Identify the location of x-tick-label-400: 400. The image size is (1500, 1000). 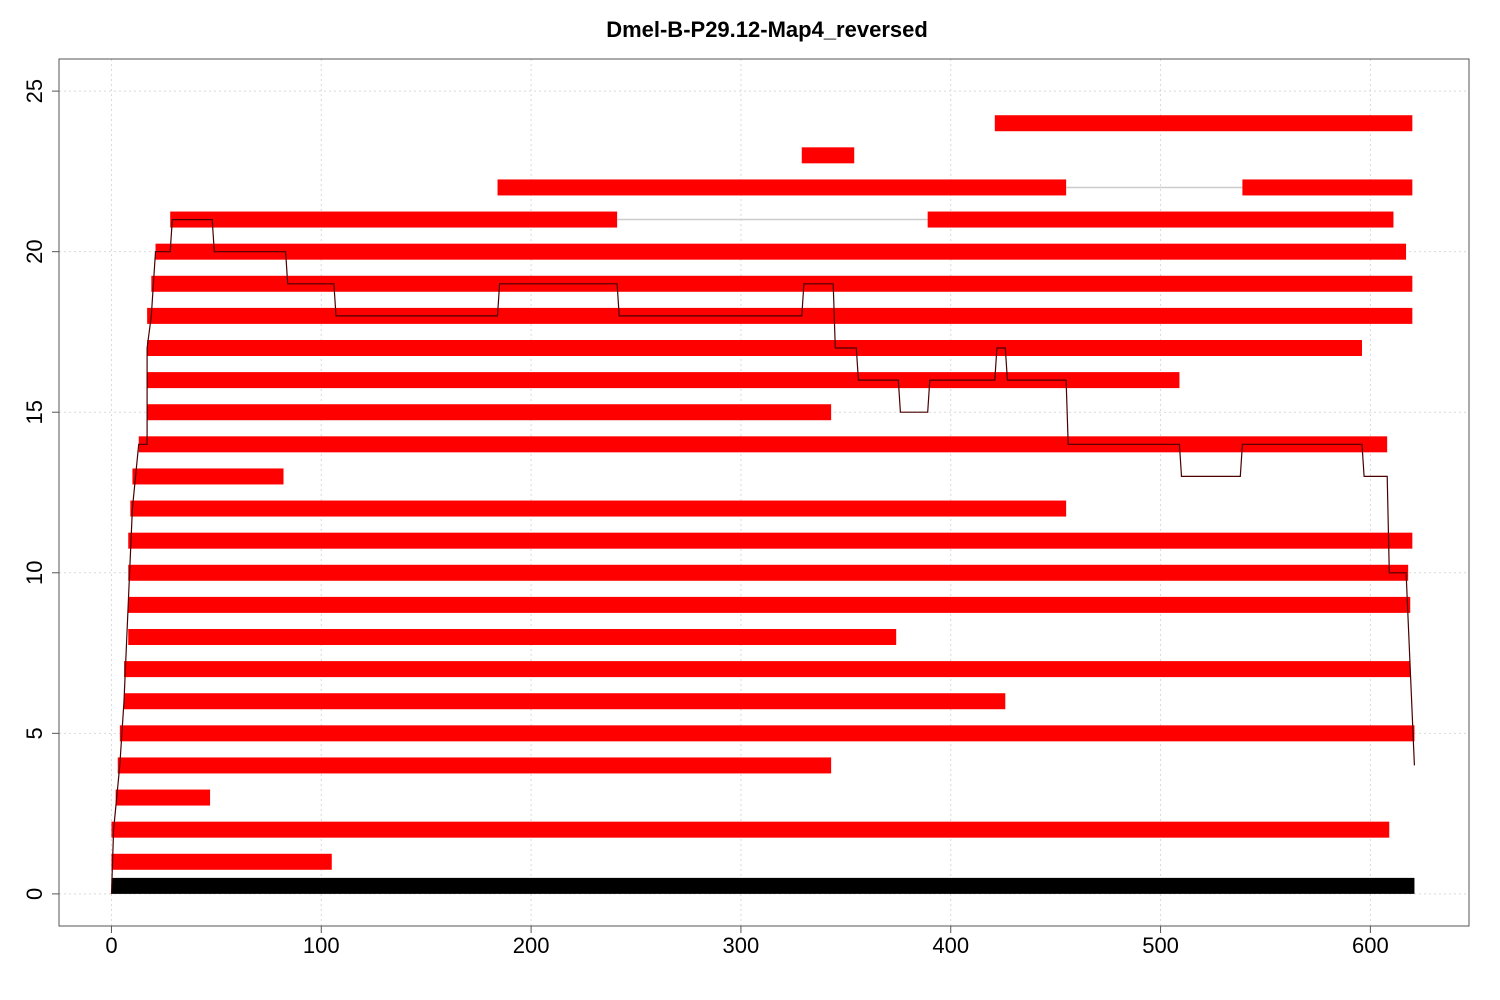
(950, 945).